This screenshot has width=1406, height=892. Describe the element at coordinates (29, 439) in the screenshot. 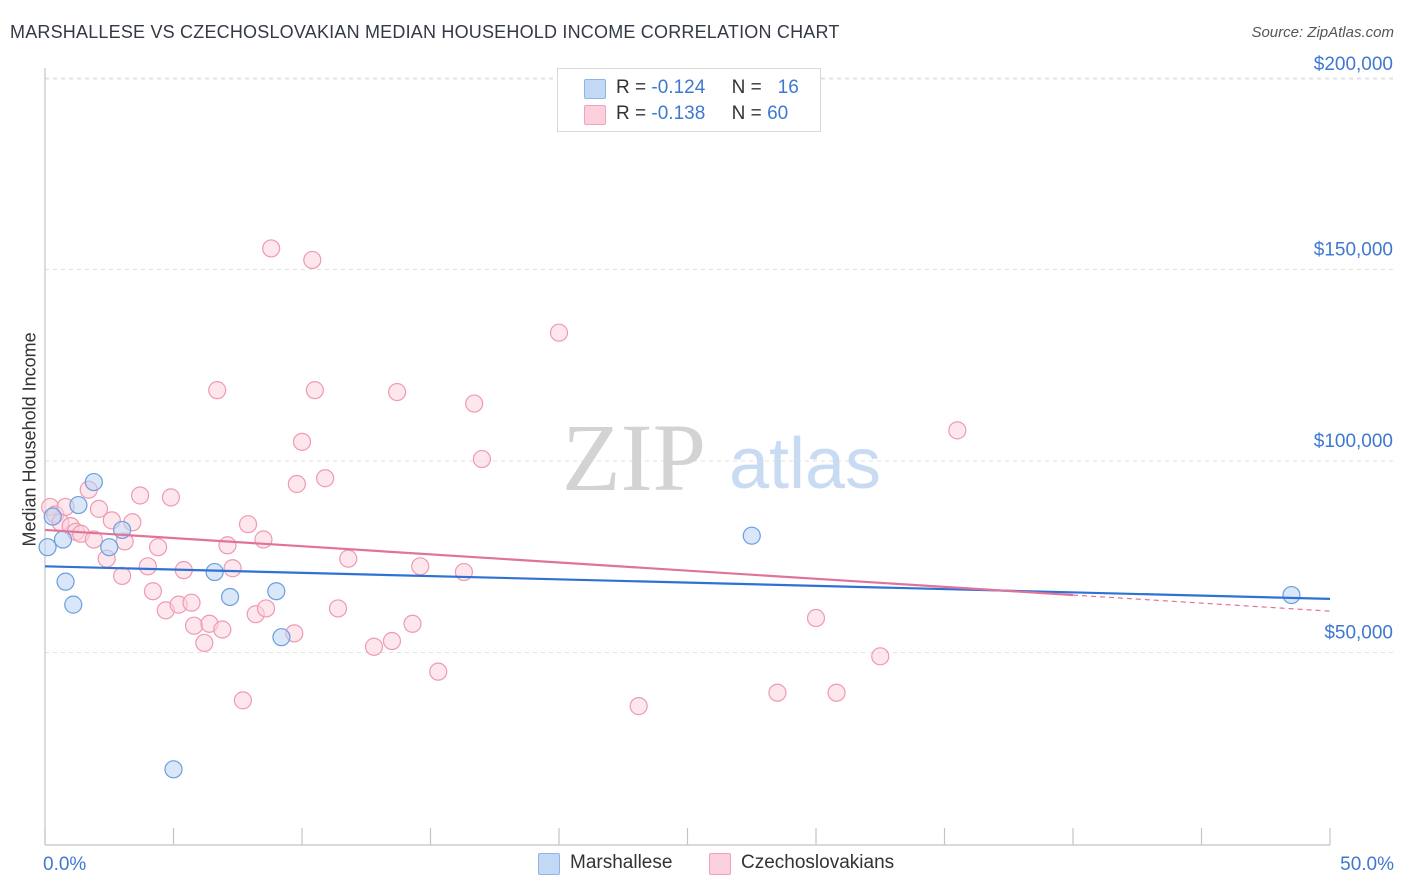

I see `y-axis-label: Median Household Income` at that location.